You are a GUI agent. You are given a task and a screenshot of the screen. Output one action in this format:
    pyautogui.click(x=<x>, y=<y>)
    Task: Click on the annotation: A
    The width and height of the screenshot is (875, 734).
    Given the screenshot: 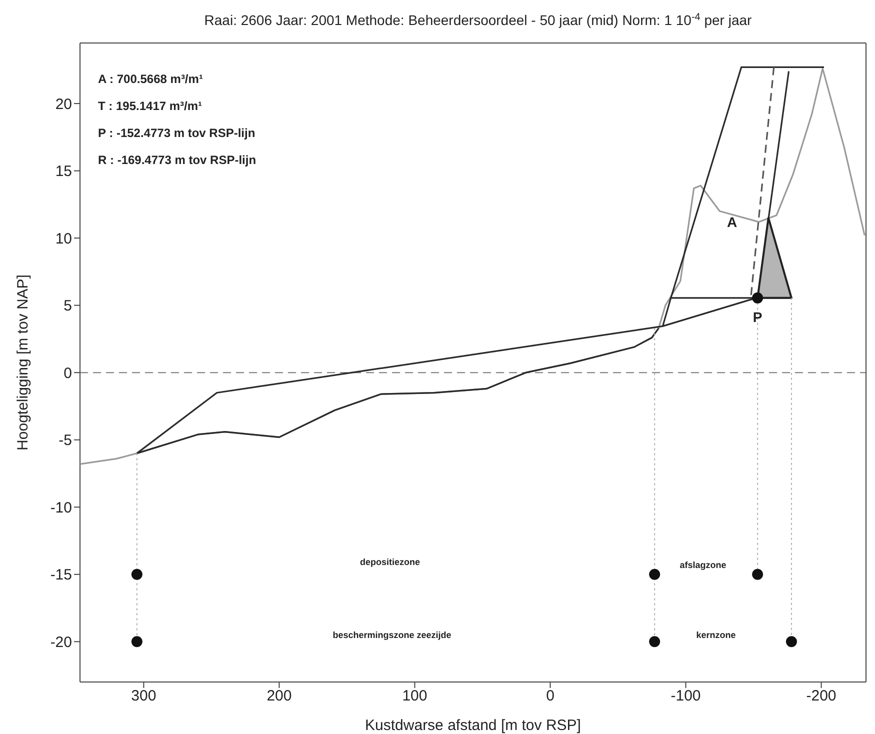 What is the action you would take?
    pyautogui.click(x=732, y=222)
    